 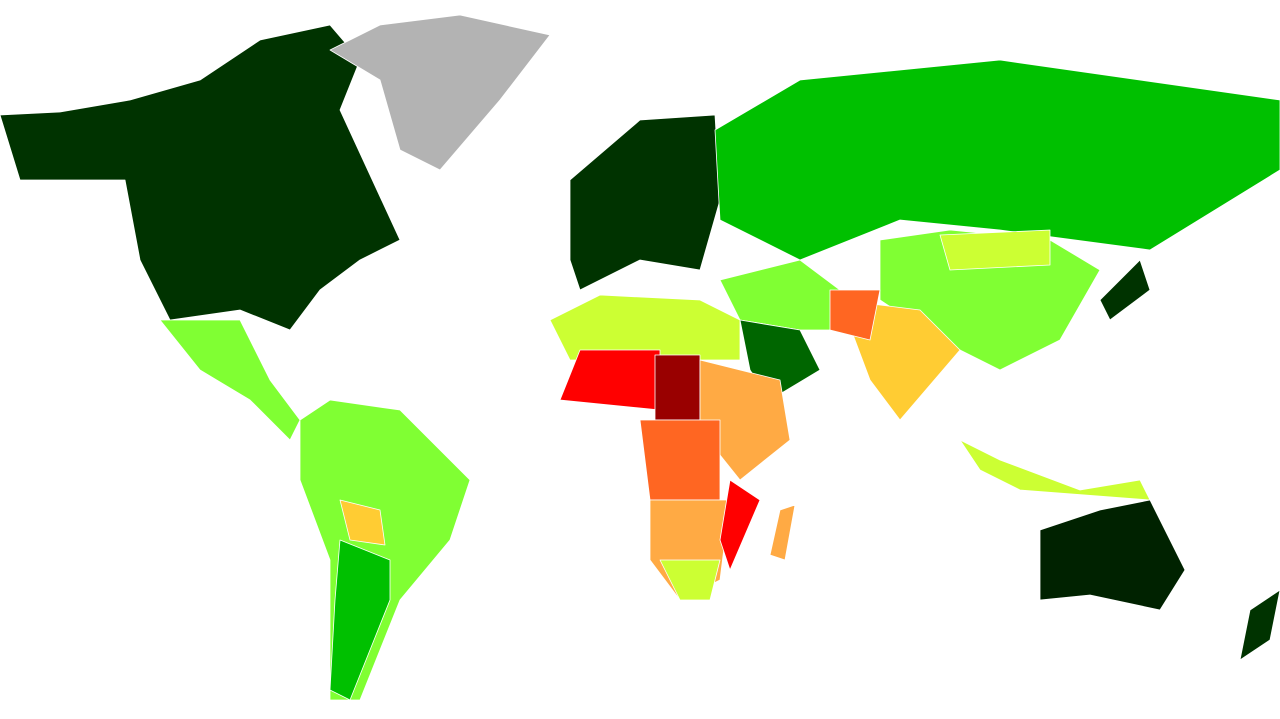 I want to click on madagascar, so click(x=782, y=532).